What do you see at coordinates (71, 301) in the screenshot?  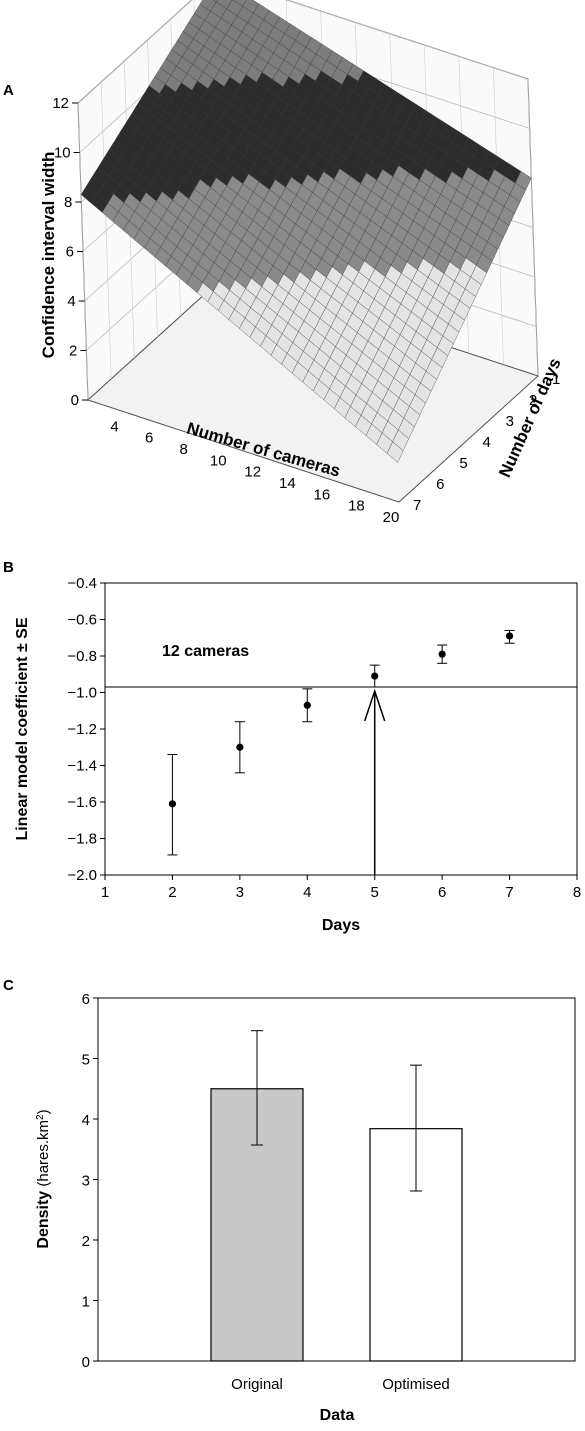 I see `z-tick-label: 4` at bounding box center [71, 301].